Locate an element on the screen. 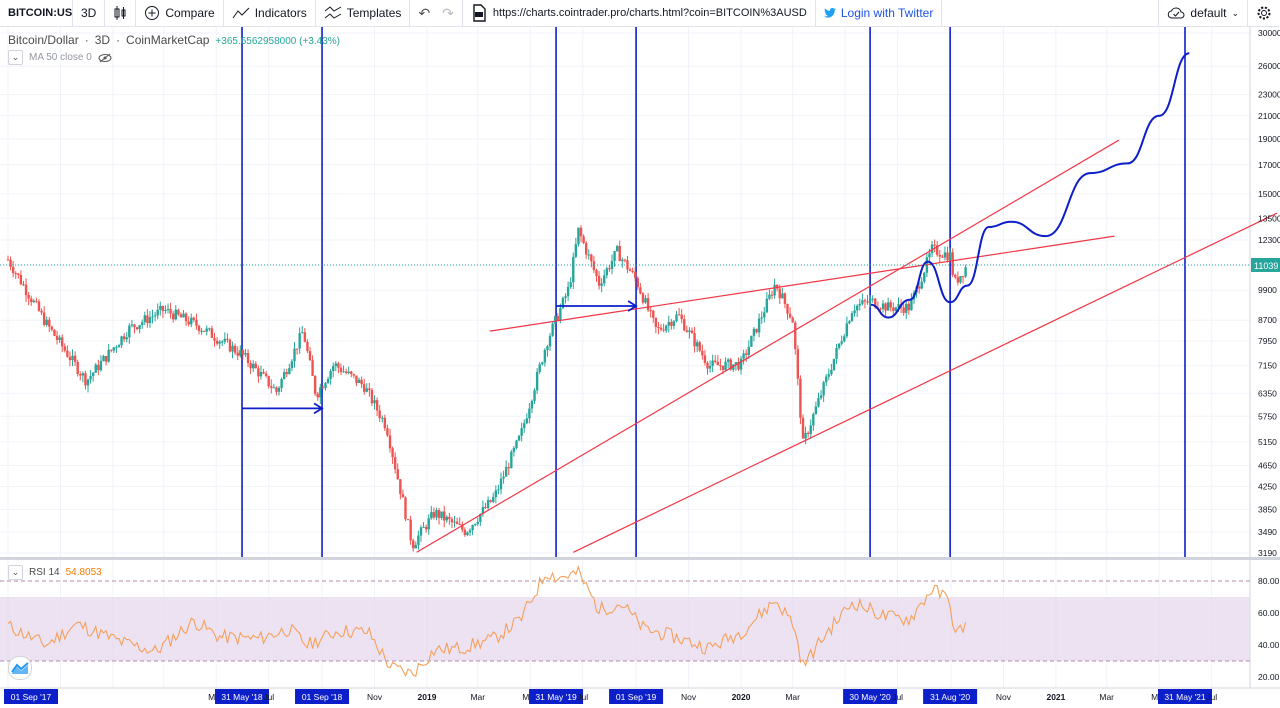 The width and height of the screenshot is (1280, 708). price-tick-label: 26000 is located at coordinates (1269, 66).